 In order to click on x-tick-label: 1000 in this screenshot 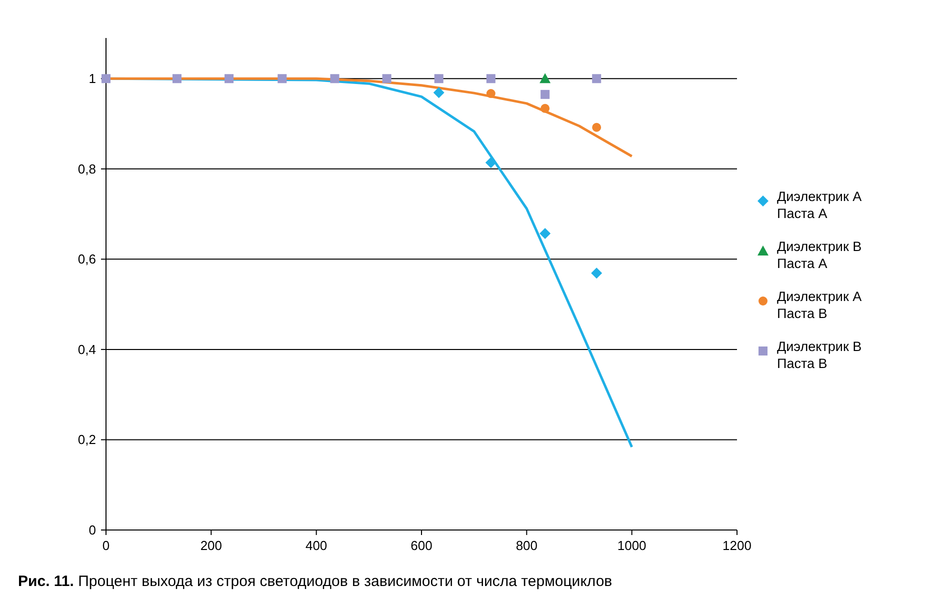, I will do `click(631, 545)`.